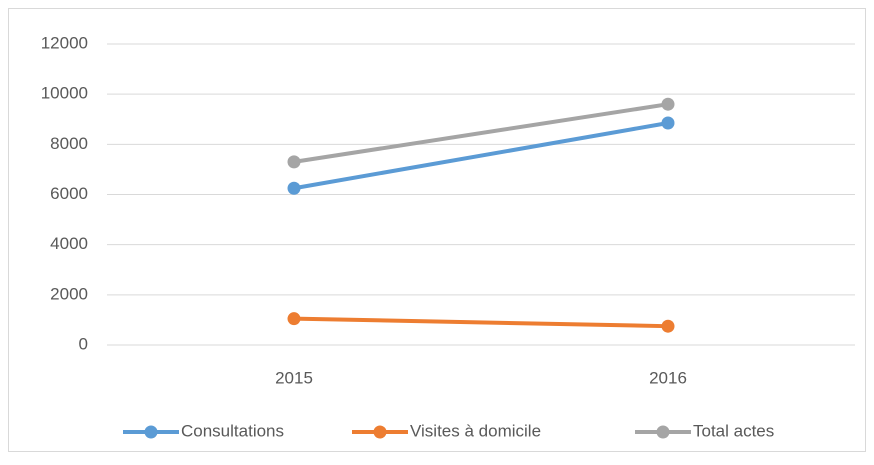 Image resolution: width=874 pixels, height=465 pixels. I want to click on y-tick-label: 12000, so click(64, 42).